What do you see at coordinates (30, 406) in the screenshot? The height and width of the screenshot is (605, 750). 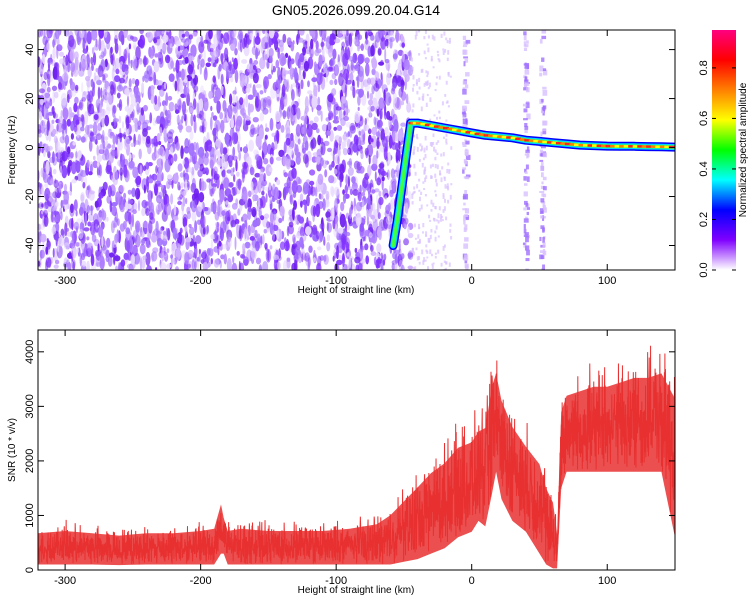 I see `snr-y-tick-label: 3000` at bounding box center [30, 406].